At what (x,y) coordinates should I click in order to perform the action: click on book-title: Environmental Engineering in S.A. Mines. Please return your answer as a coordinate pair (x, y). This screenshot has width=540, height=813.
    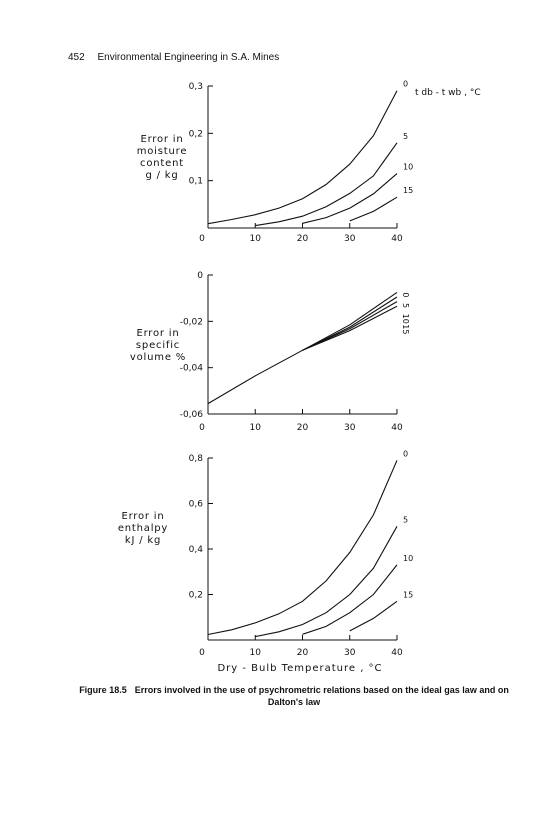
    Looking at the image, I should click on (188, 57).